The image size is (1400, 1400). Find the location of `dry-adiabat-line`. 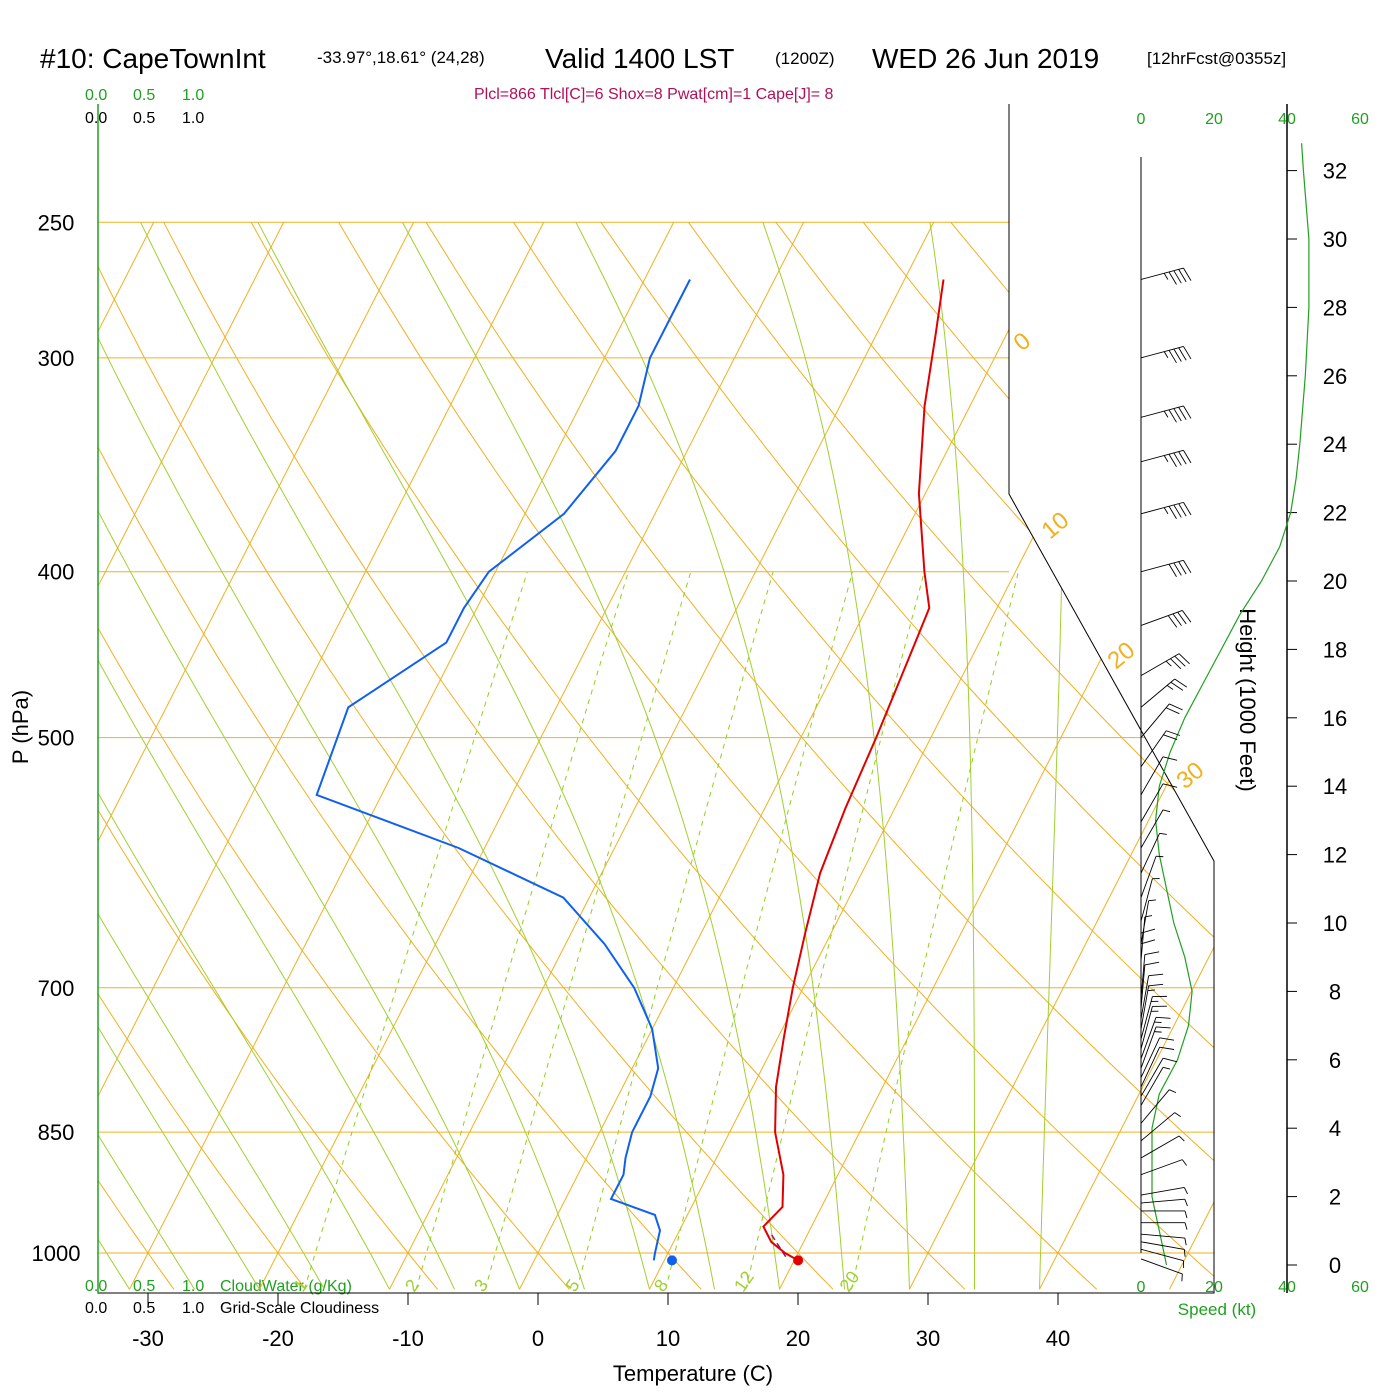

dry-adiabat-line is located at coordinates (1169, 755).